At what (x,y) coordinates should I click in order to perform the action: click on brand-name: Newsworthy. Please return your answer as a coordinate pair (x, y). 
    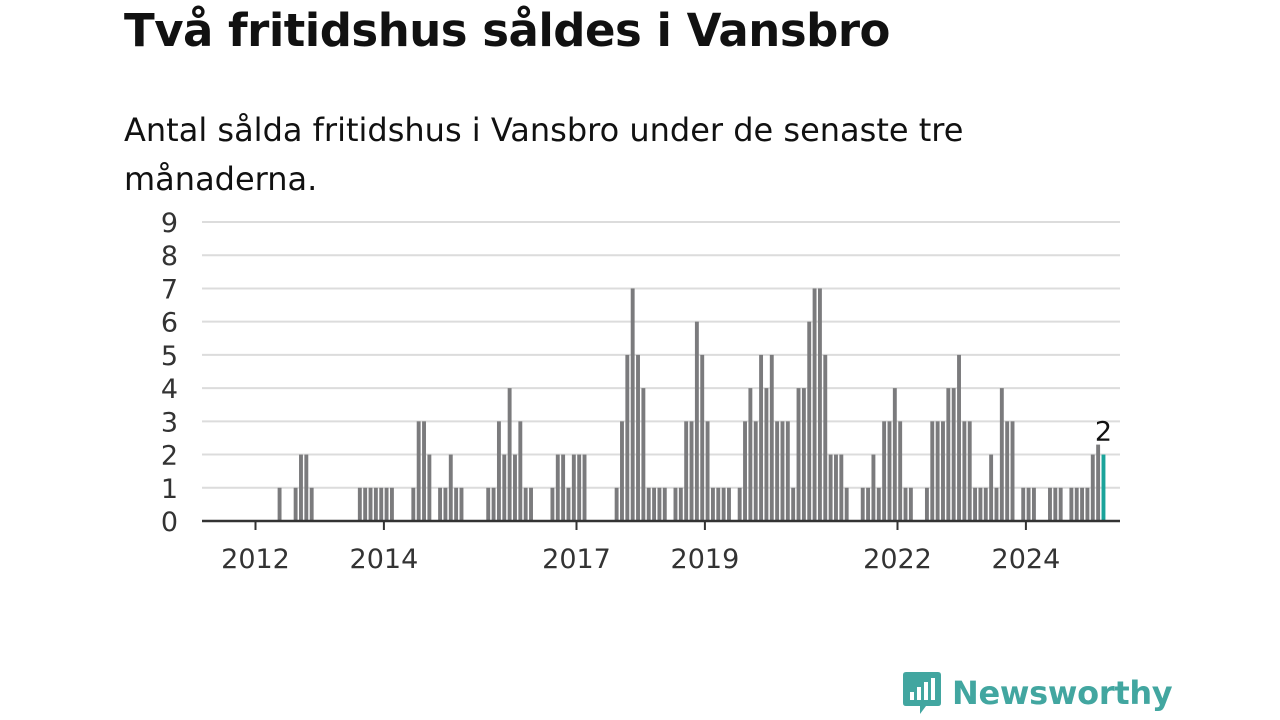
    Looking at the image, I should click on (1062, 693).